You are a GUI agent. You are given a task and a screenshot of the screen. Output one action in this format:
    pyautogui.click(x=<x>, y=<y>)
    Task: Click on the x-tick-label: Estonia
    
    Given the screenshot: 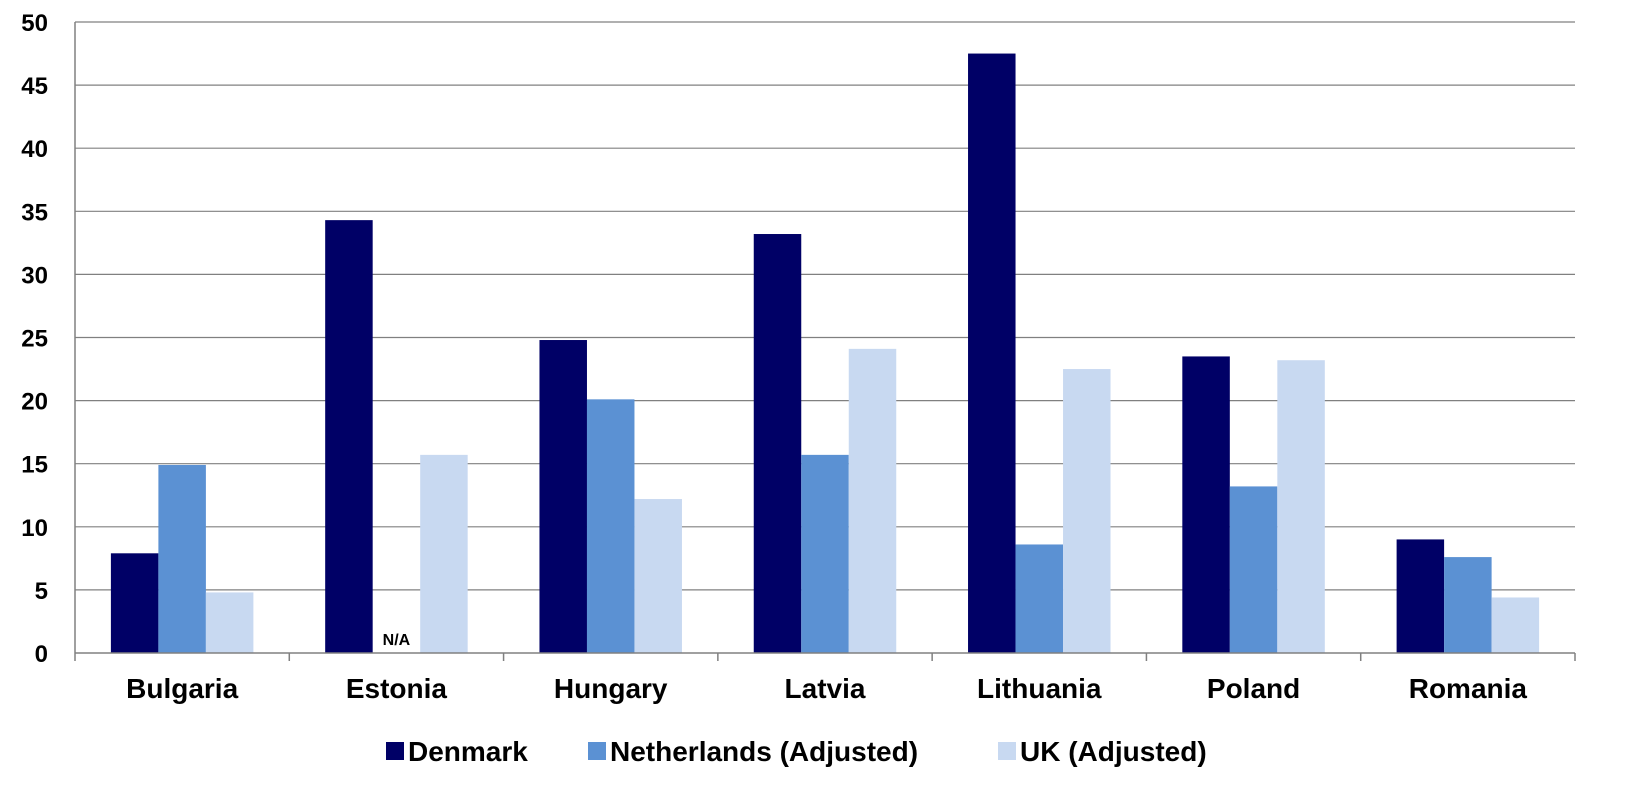 What is the action you would take?
    pyautogui.click(x=397, y=688)
    